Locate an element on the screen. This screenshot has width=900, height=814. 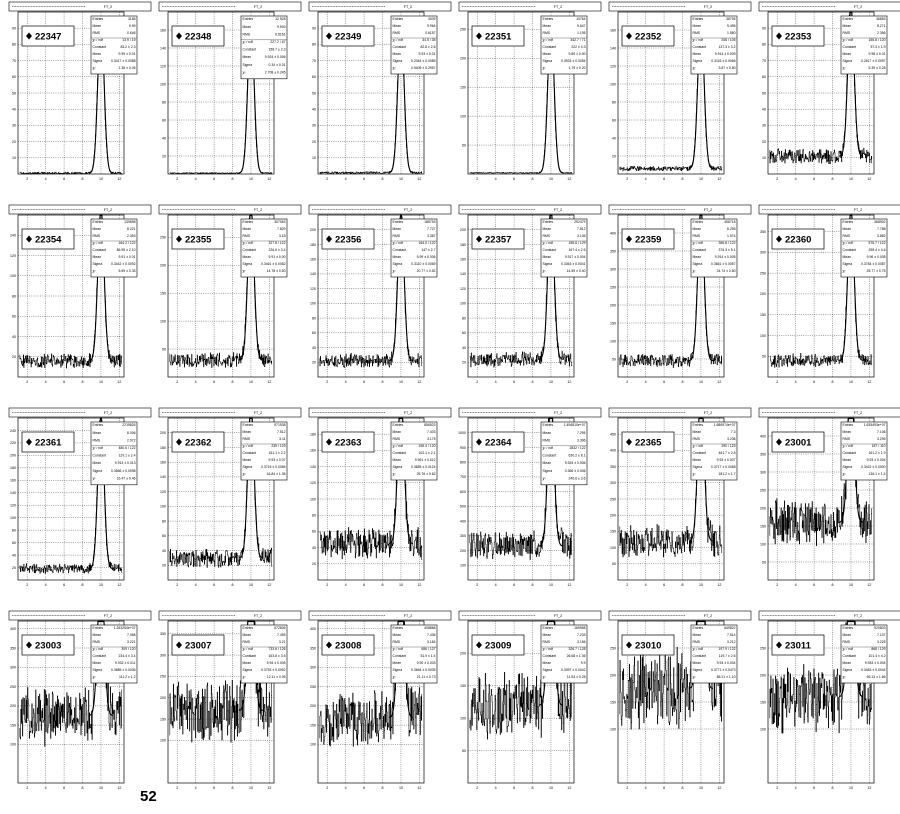
y-tick-label: 450 is located at coordinates (613, 435).